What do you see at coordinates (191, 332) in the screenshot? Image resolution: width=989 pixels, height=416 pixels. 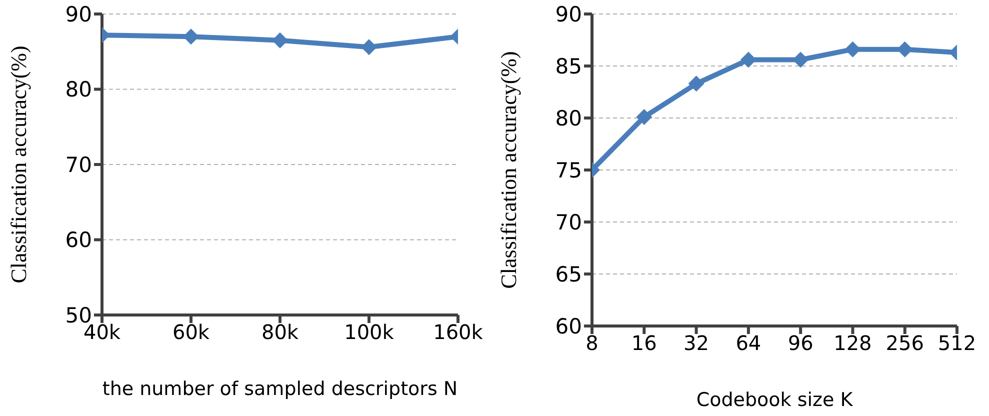 I see `x-tick-label: 60k` at bounding box center [191, 332].